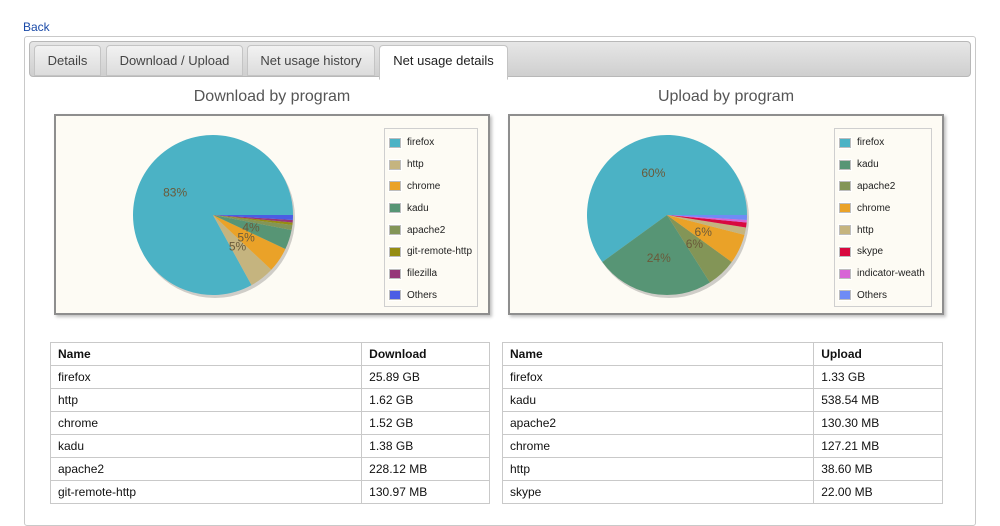 Image resolution: width=1000 pixels, height=526 pixels. I want to click on table-row: kadu 538.54 MB, so click(722, 400).